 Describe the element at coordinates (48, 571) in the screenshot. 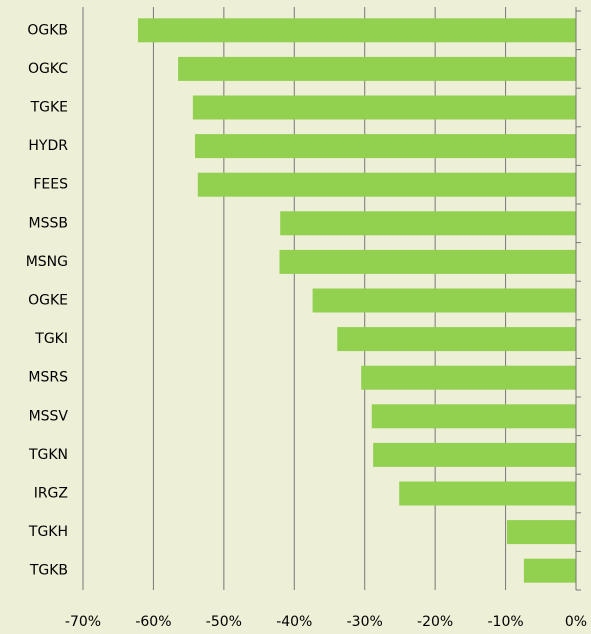

I see `y-tick-label: TGKB` at that location.